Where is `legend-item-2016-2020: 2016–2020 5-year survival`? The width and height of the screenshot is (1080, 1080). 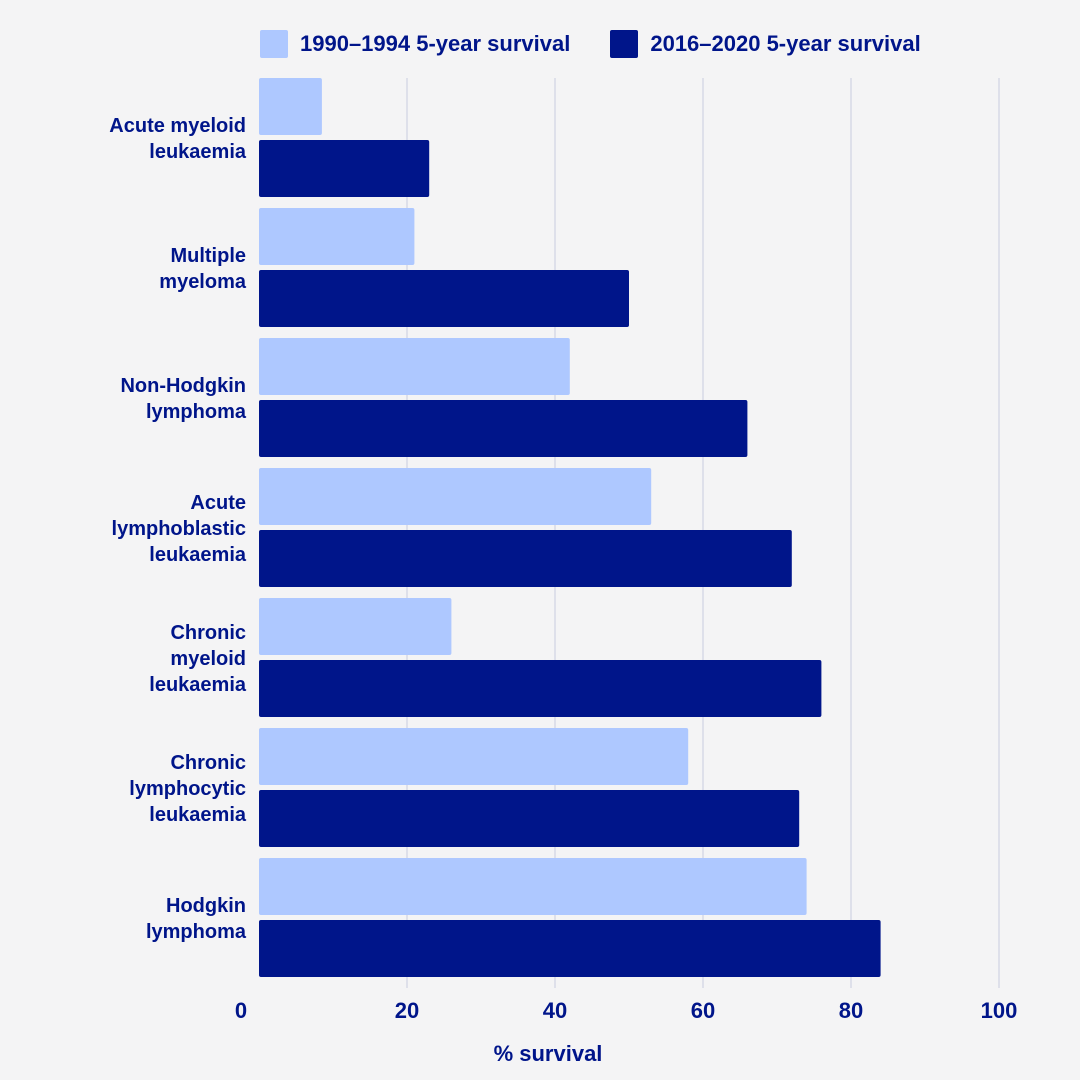 legend-item-2016-2020: 2016–2020 5-year survival is located at coordinates (765, 44).